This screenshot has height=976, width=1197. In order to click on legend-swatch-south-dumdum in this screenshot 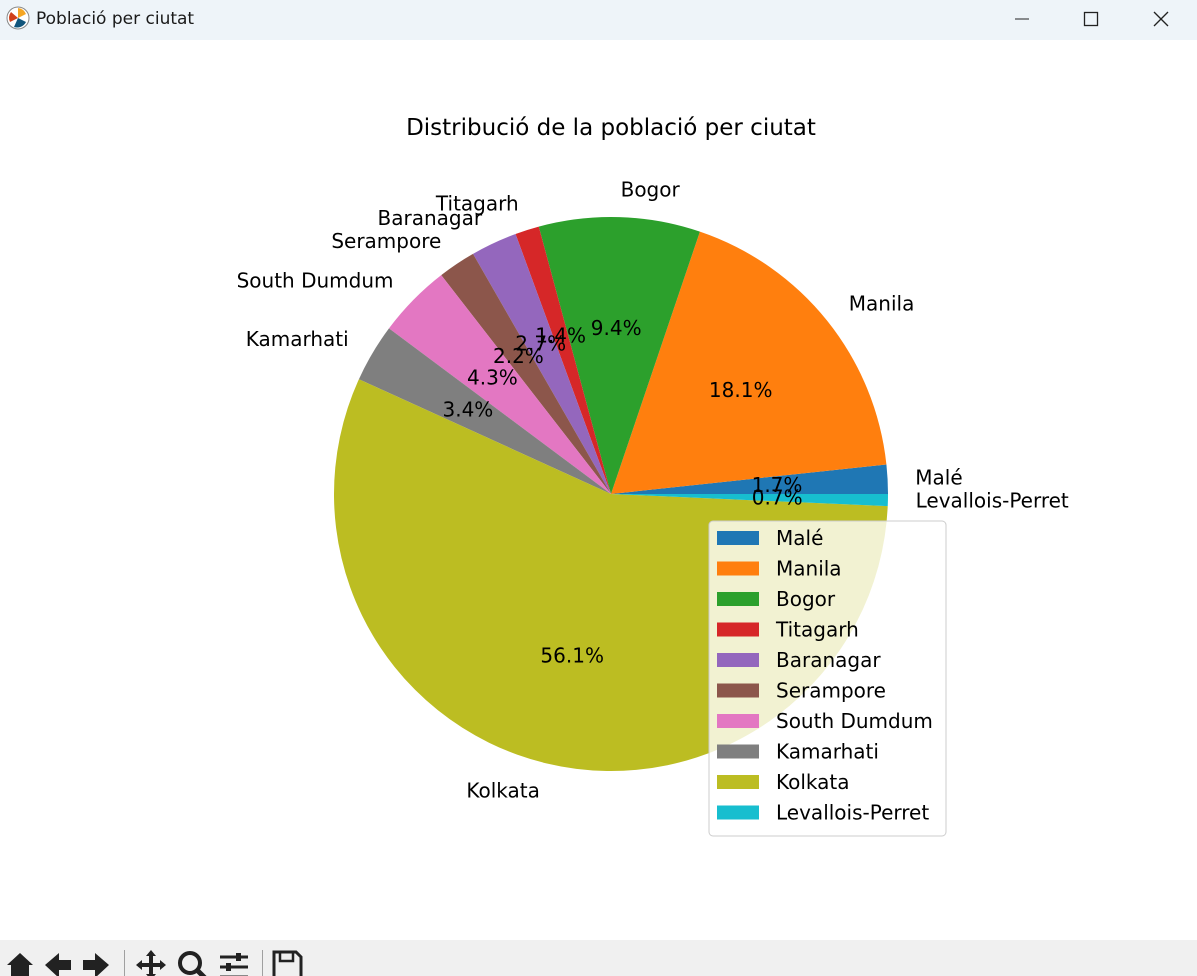, I will do `click(738, 721)`.